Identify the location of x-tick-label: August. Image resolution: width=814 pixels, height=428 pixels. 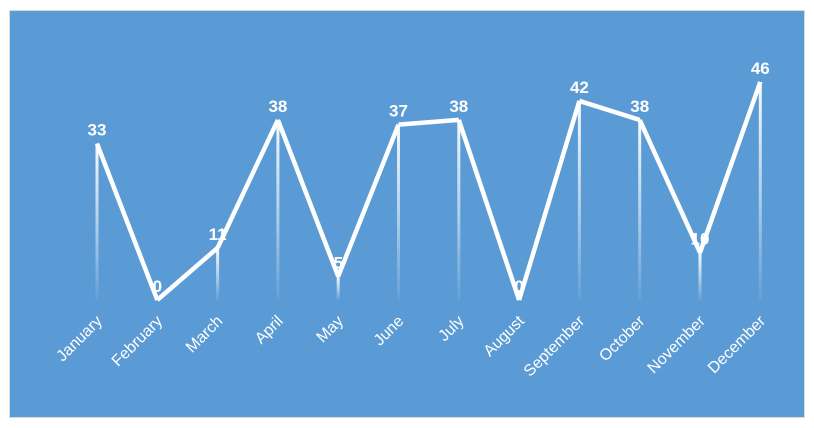
(505, 336).